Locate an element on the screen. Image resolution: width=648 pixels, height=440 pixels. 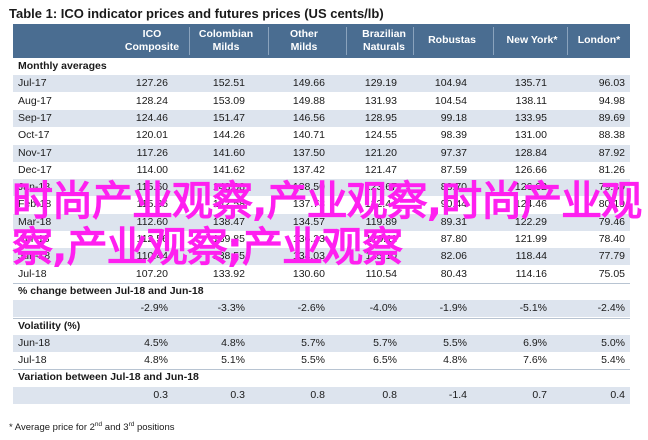
column-header: Robustas is located at coordinates (452, 41).